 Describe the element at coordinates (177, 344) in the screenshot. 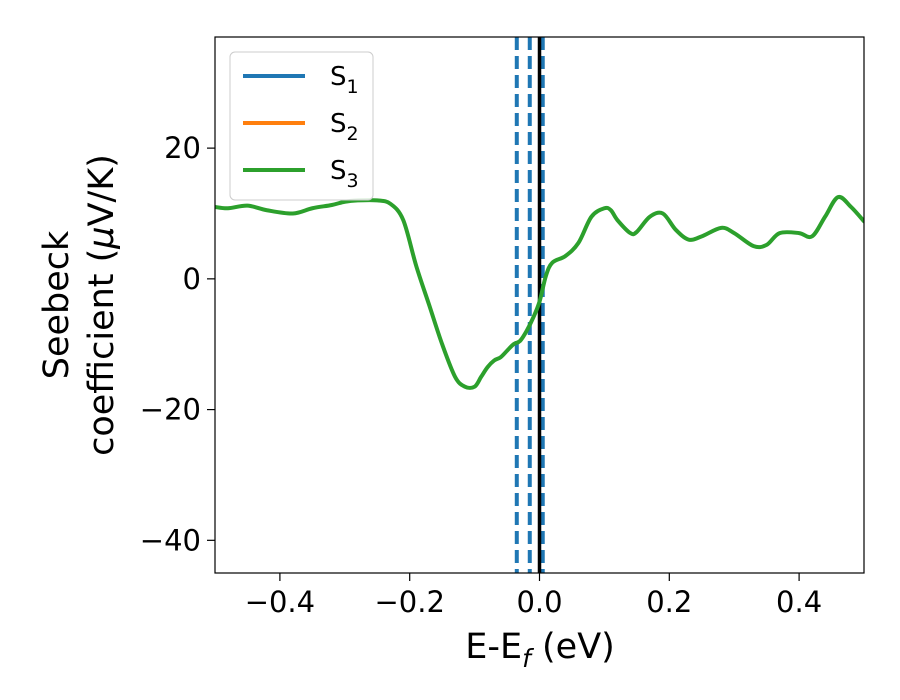

I see `y-axis: −40 −20 0 20` at that location.